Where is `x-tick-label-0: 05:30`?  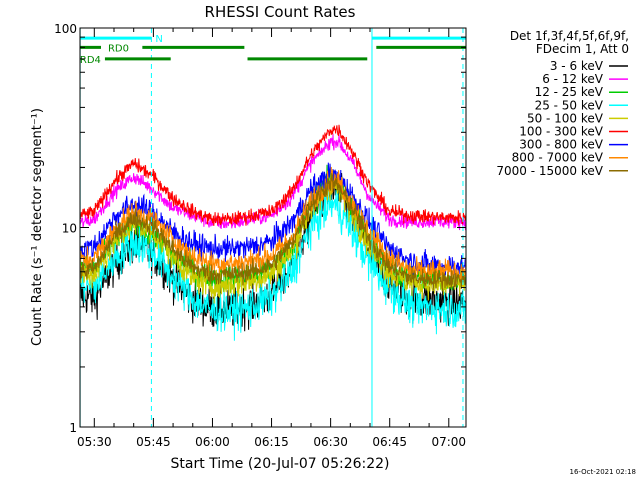
x-tick-label-0: 05:30 is located at coordinates (94, 442).